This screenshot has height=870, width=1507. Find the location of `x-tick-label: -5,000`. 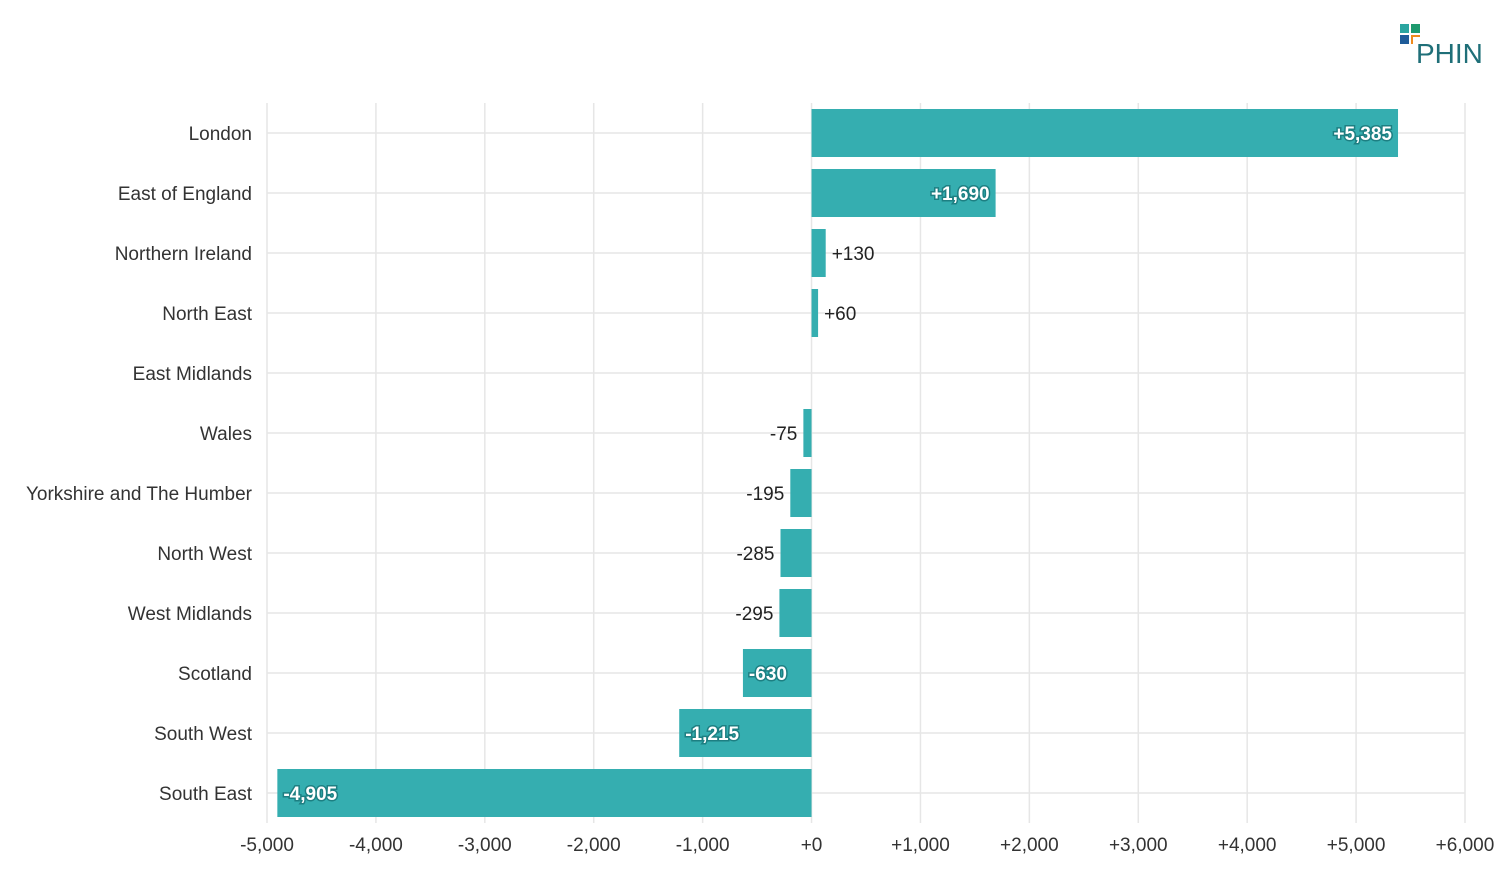

x-tick-label: -5,000 is located at coordinates (267, 845).